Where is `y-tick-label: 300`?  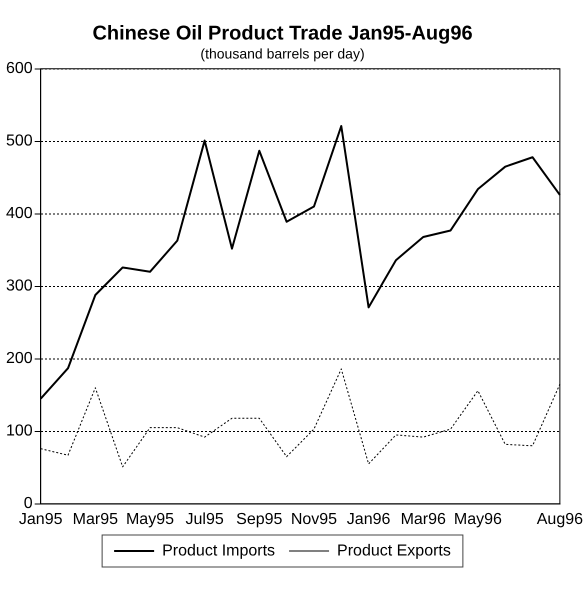
y-tick-label: 300 is located at coordinates (19, 286).